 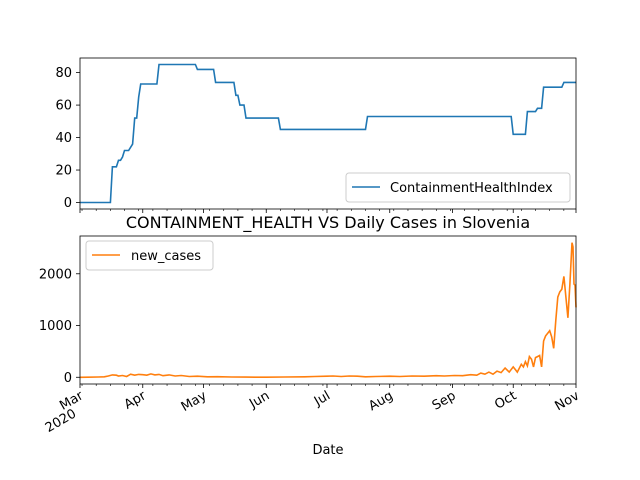 I want to click on y-tick-label: 20, so click(x=63, y=171).